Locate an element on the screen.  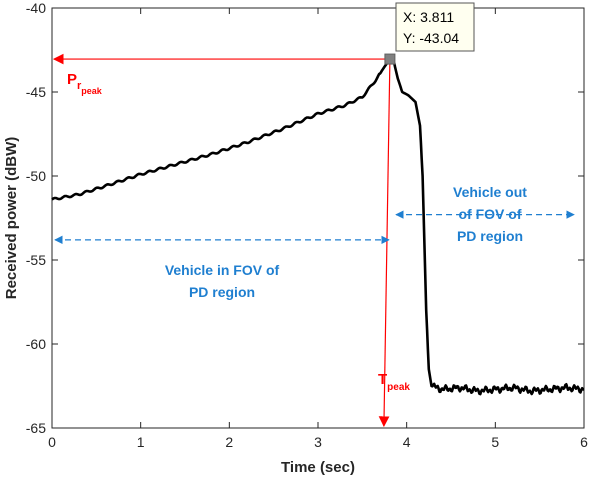
p-sub1: r is located at coordinates (79, 86).